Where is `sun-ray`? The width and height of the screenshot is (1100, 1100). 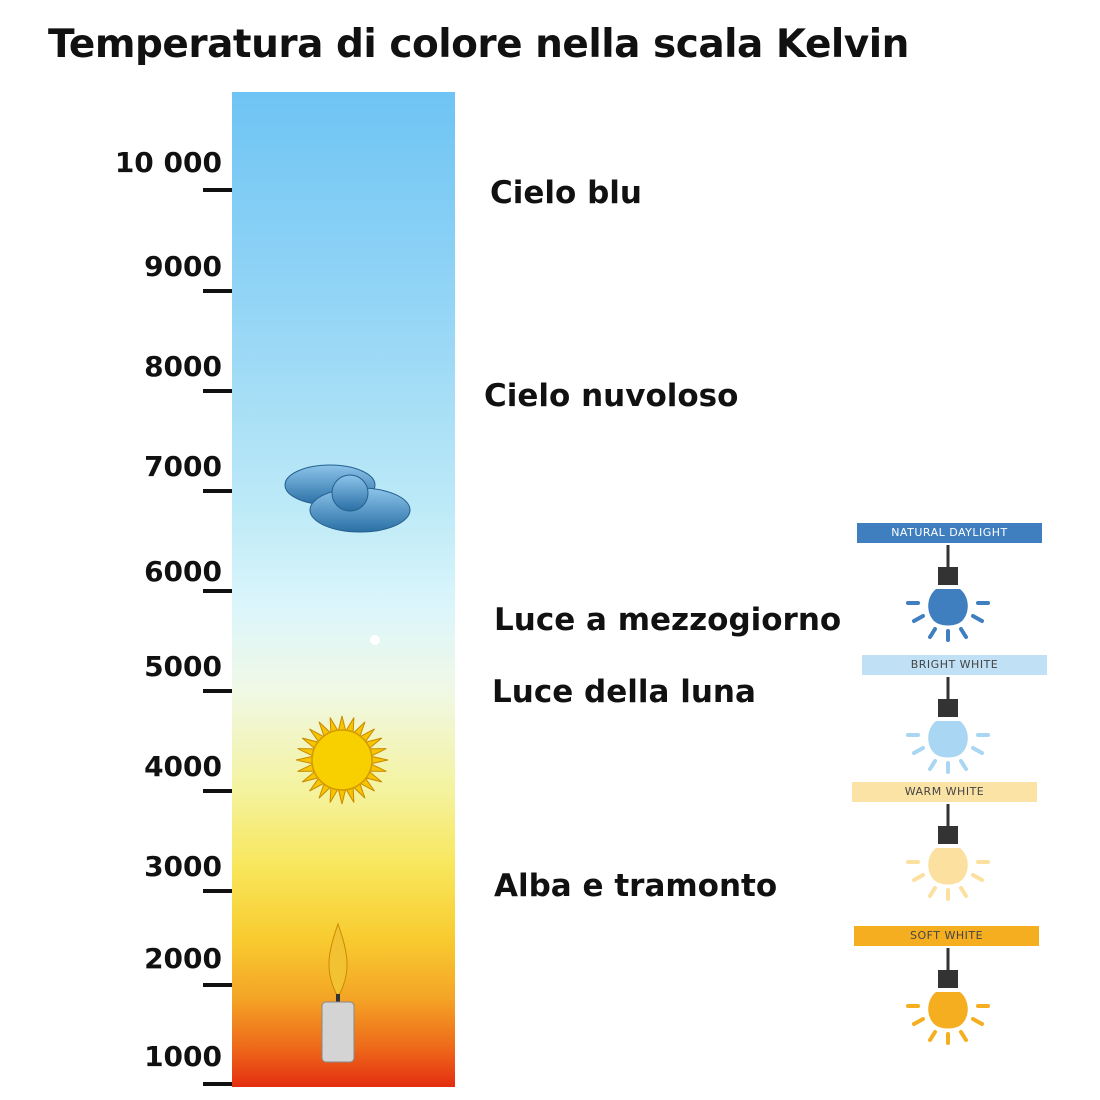 sun-ray is located at coordinates (342, 760).